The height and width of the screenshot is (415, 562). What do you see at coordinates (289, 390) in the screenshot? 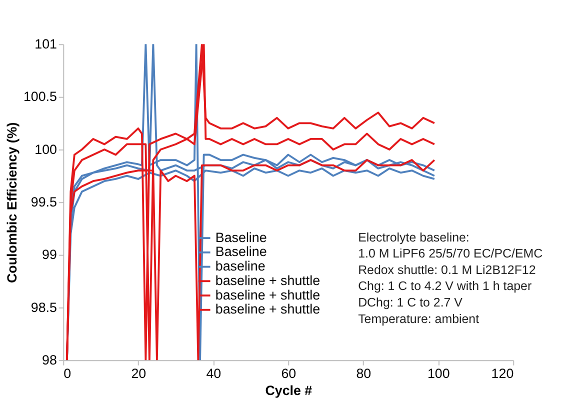
I see `x-axis-title: Cycle #` at bounding box center [289, 390].